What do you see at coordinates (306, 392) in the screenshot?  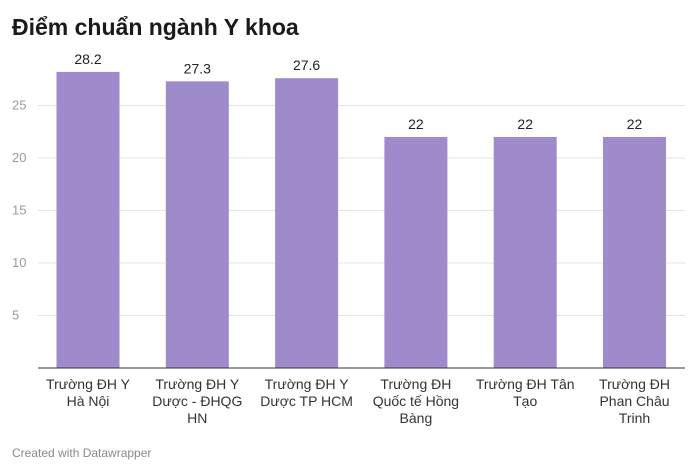 I see `x-tick-label: Trường ĐH Y Dược TP HCM` at bounding box center [306, 392].